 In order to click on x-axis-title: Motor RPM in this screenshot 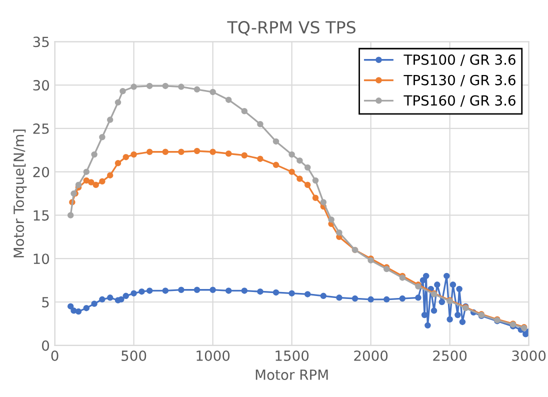, I will do `click(292, 375)`.